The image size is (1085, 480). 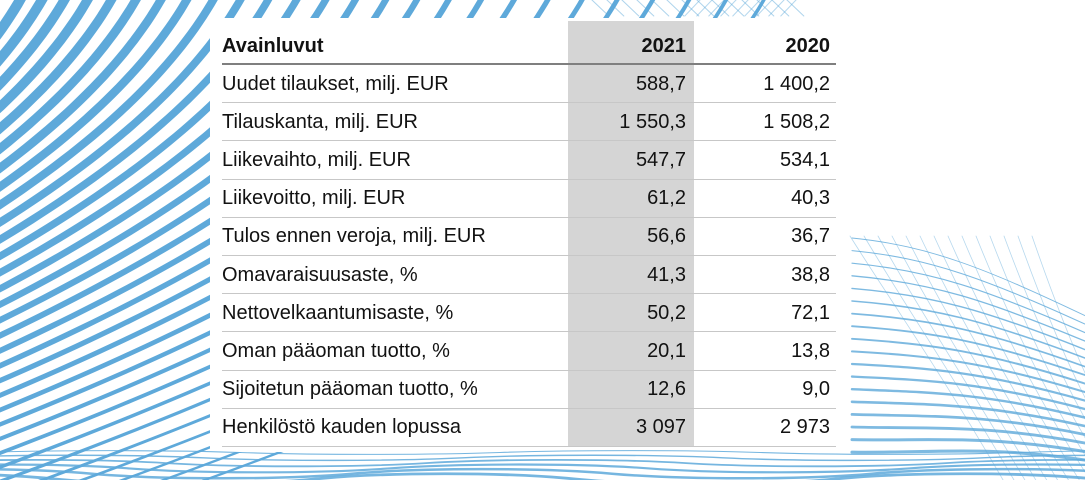 What do you see at coordinates (631, 42) in the screenshot?
I see `column-header-2021: 2021` at bounding box center [631, 42].